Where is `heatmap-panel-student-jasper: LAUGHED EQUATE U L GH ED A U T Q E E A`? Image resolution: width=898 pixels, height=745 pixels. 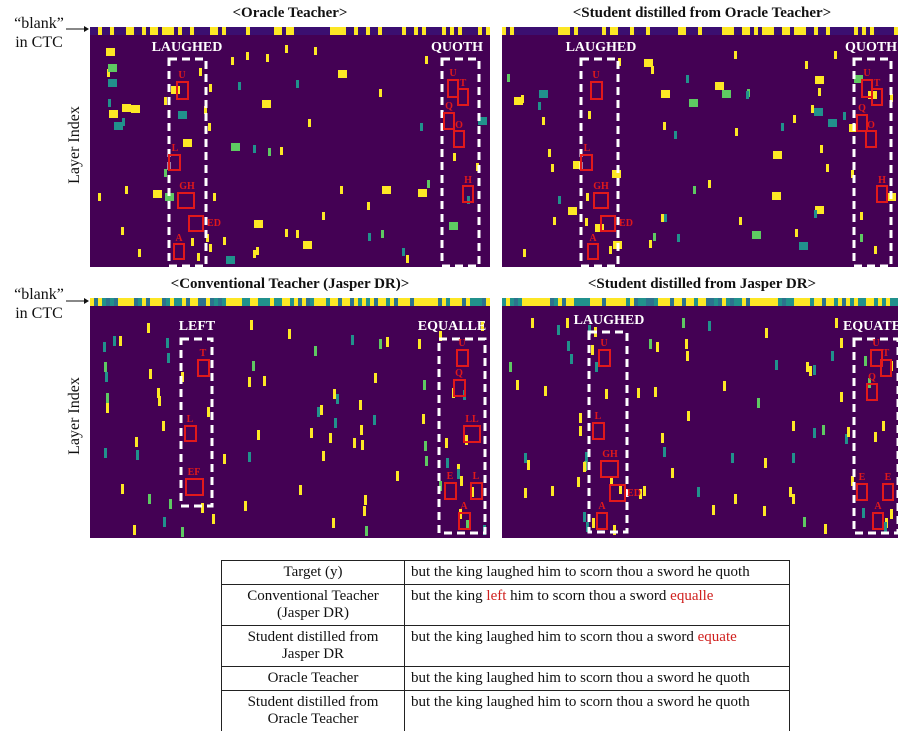 heatmap-panel-student-jasper: LAUGHED EQUATE U L GH ED A U T Q E E A is located at coordinates (700, 418).